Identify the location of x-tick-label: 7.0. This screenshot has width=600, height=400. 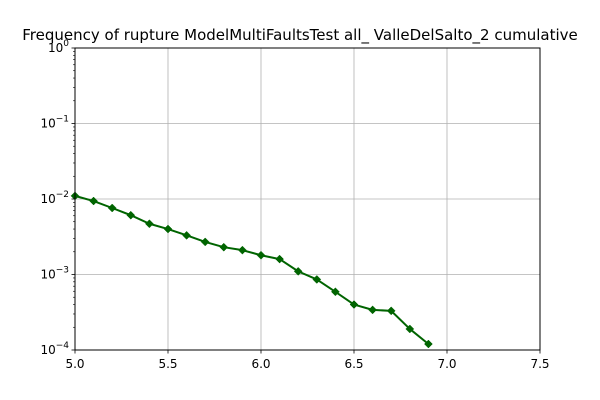
(446, 364).